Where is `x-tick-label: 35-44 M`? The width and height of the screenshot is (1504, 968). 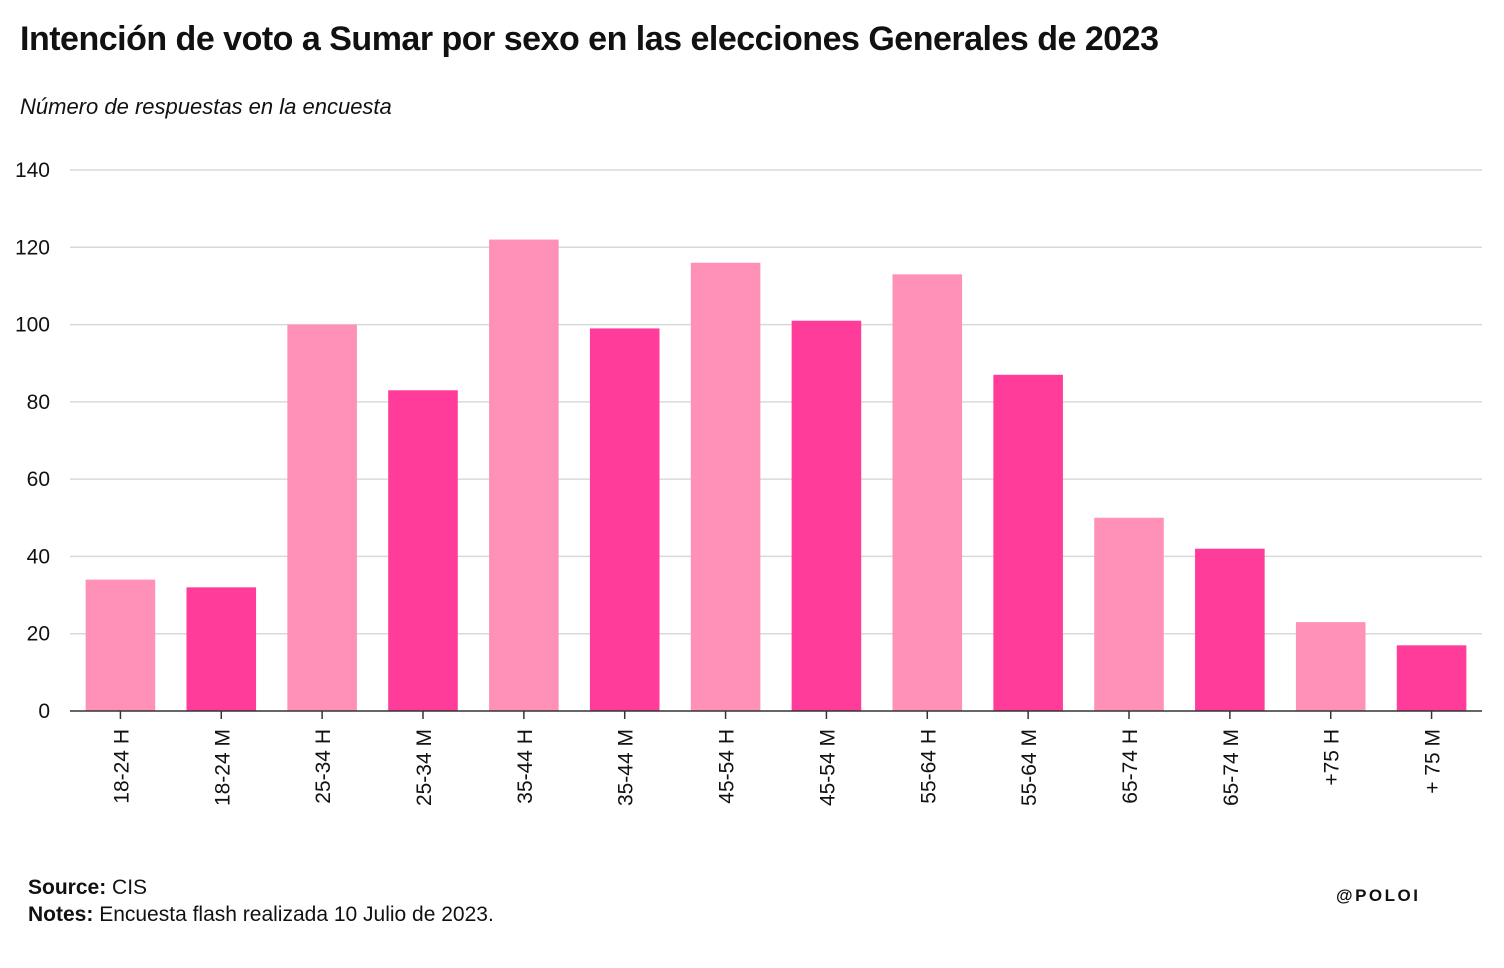 x-tick-label: 35-44 M is located at coordinates (626, 767).